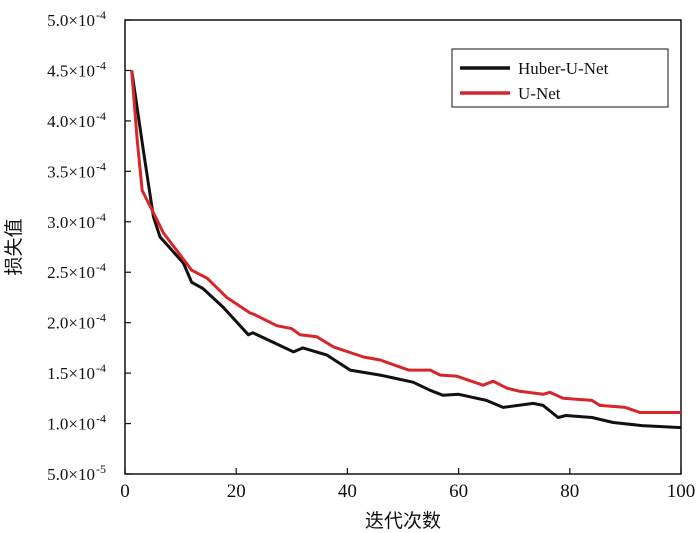  I want to click on x-tick-label: 80, so click(569, 491).